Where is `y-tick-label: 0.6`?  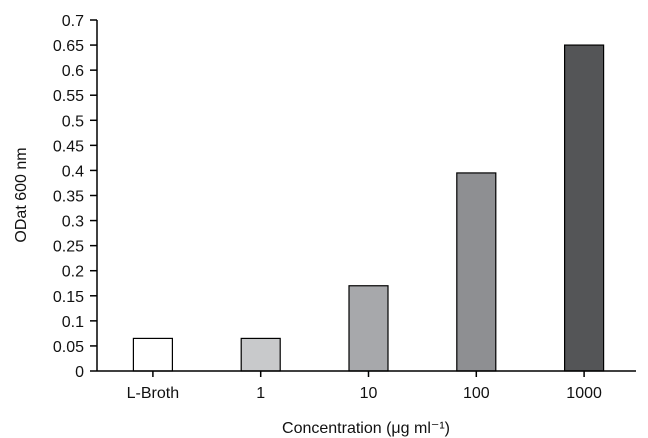 y-tick-label: 0.6 is located at coordinates (73, 71).